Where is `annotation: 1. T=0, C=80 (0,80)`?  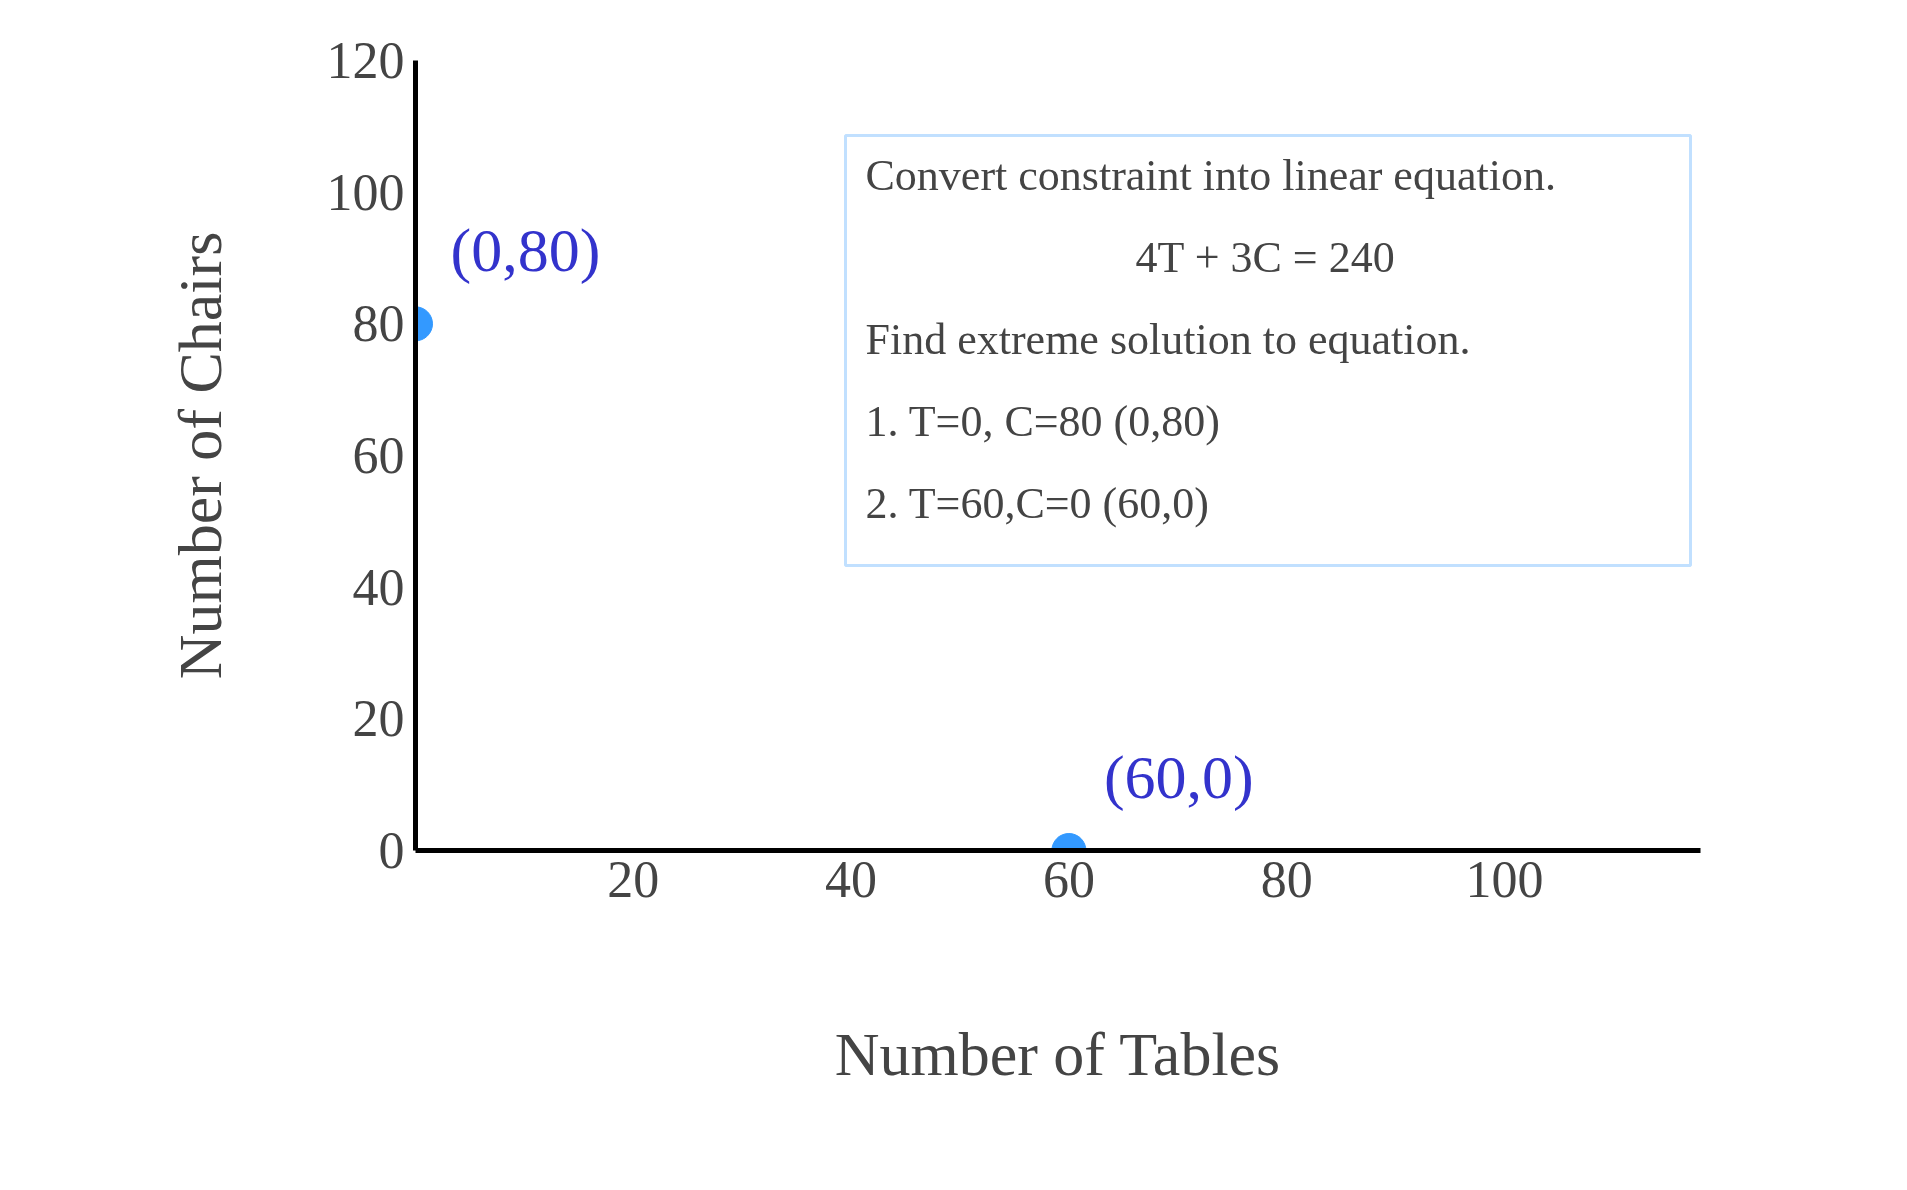
annotation: 1. T=0, C=80 (0,80) is located at coordinates (1042, 421).